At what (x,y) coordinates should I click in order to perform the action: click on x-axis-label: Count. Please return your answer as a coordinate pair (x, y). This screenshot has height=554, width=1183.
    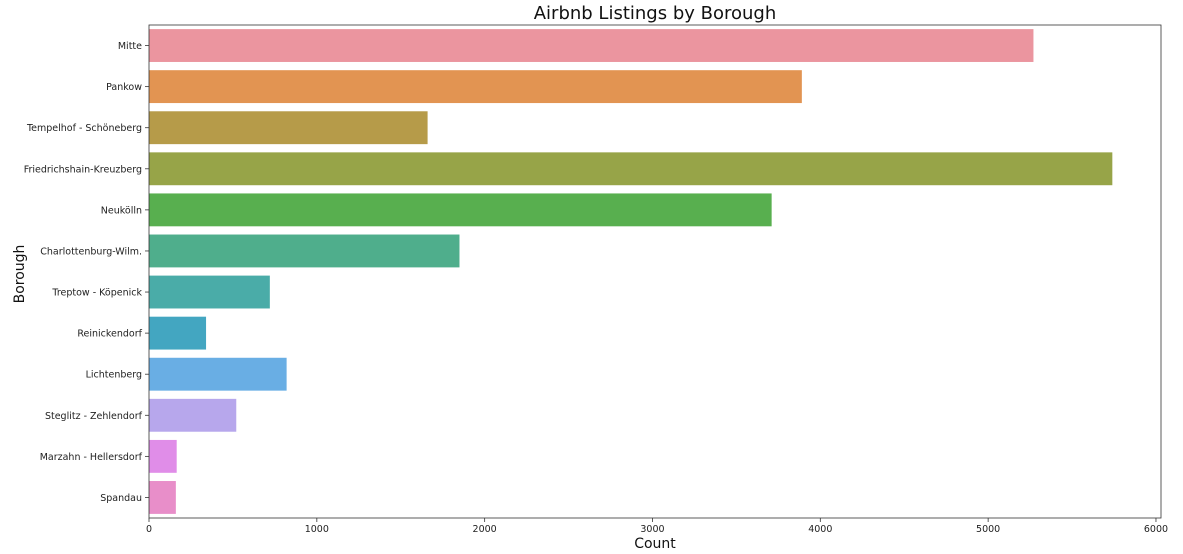
    Looking at the image, I should click on (655, 544).